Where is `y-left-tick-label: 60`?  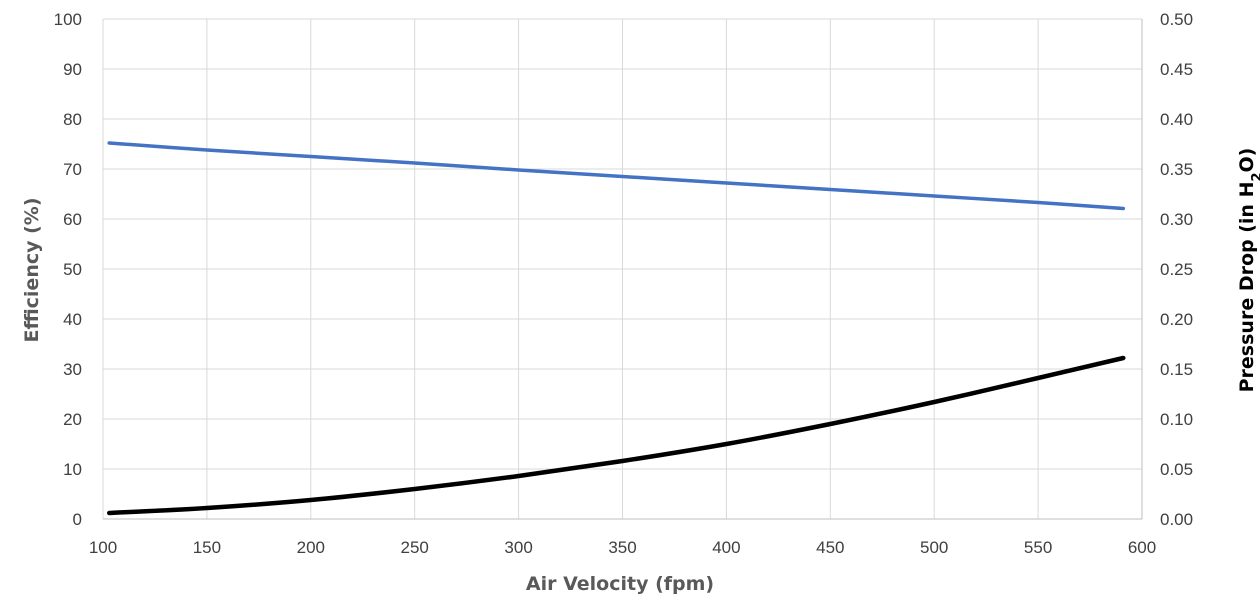 y-left-tick-label: 60 is located at coordinates (72, 219).